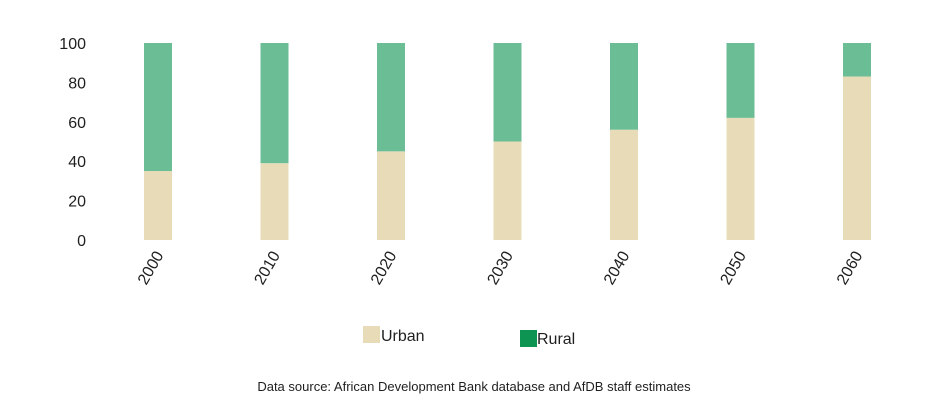 This screenshot has height=410, width=940. I want to click on y-tick-label: 0, so click(81, 241).